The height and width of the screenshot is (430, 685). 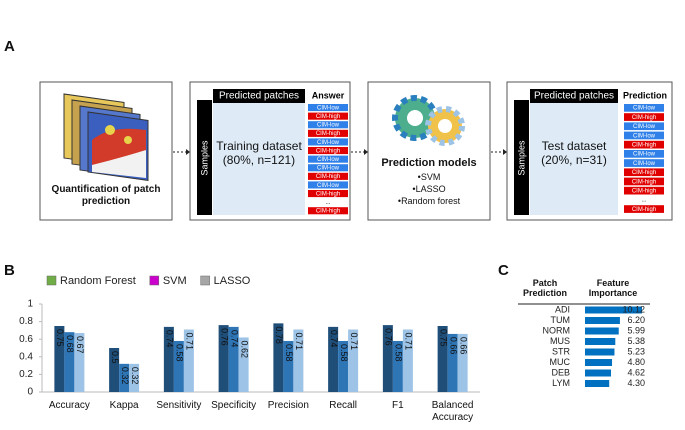 I want to click on panel-label: A, so click(x=9, y=46).